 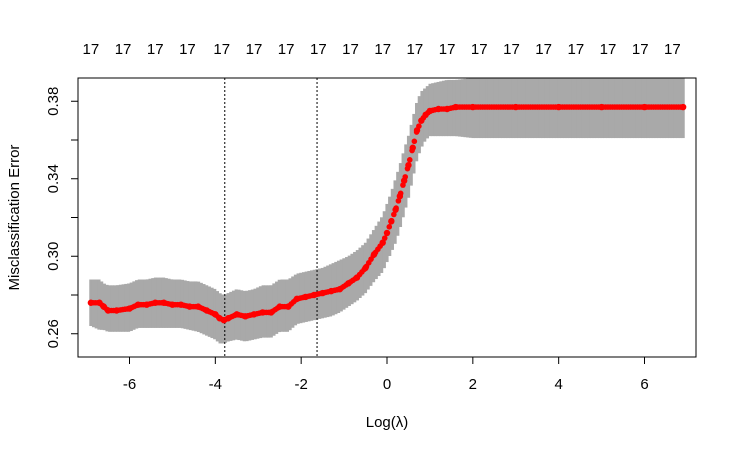 What do you see at coordinates (387, 384) in the screenshot?
I see `x-tick-label: 0` at bounding box center [387, 384].